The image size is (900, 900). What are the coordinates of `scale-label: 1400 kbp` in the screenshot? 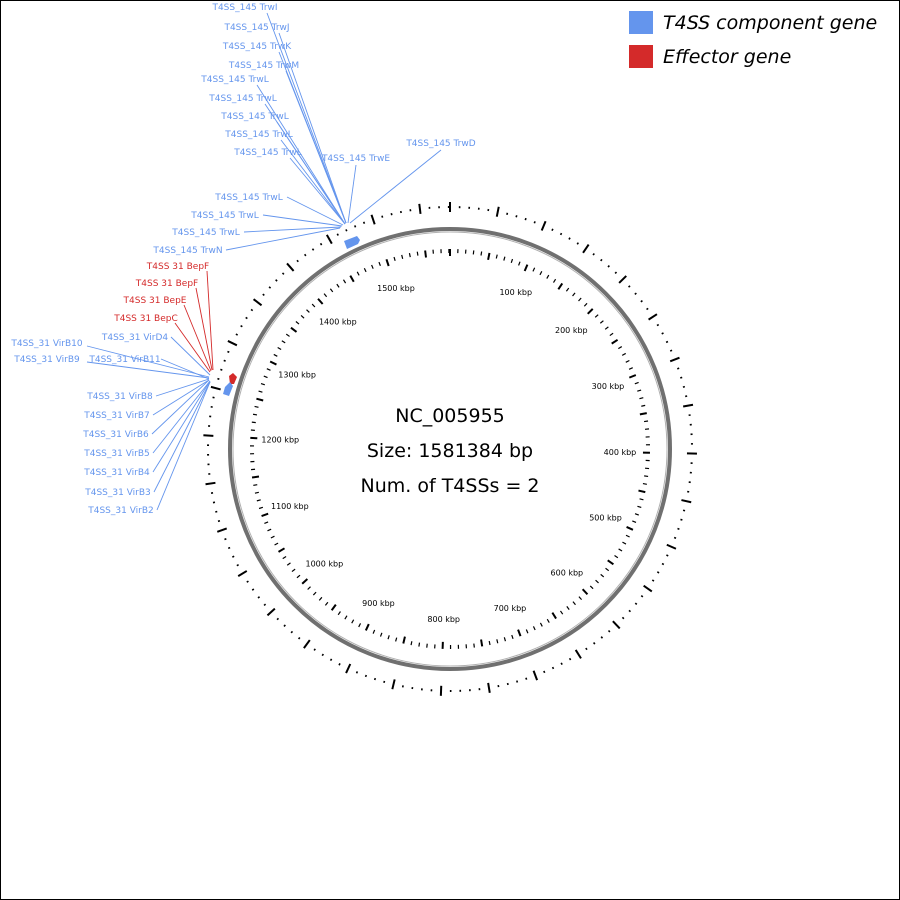 It's located at (338, 321).